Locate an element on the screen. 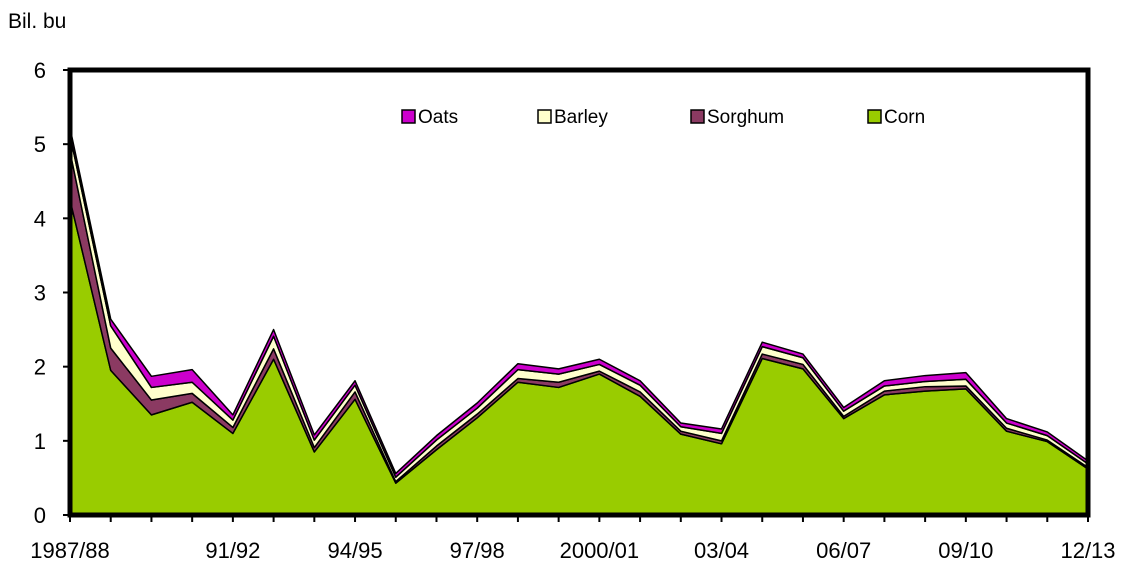 This screenshot has width=1131, height=565. y-tick-label: 4 is located at coordinates (40, 218).